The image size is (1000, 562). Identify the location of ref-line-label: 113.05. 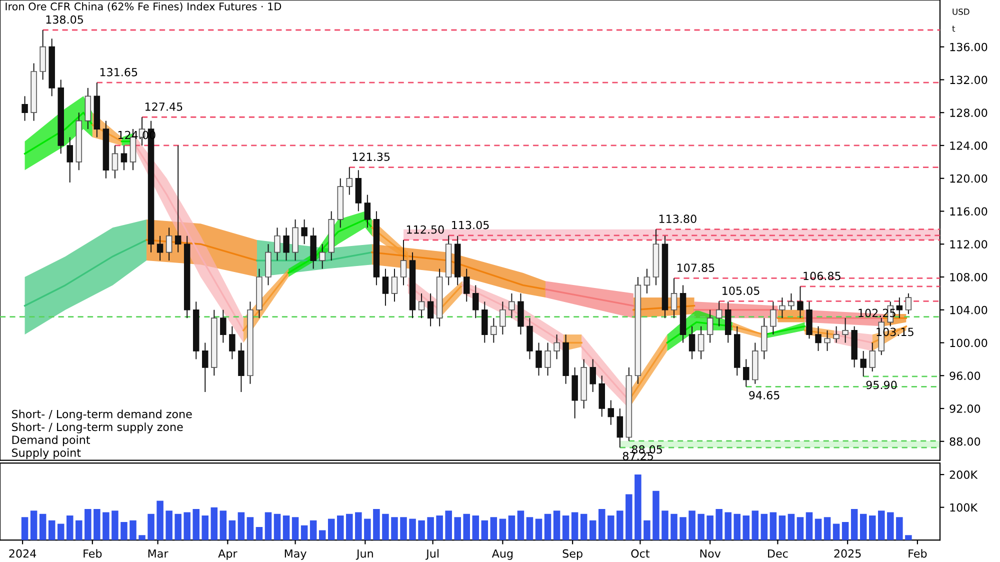
(470, 225).